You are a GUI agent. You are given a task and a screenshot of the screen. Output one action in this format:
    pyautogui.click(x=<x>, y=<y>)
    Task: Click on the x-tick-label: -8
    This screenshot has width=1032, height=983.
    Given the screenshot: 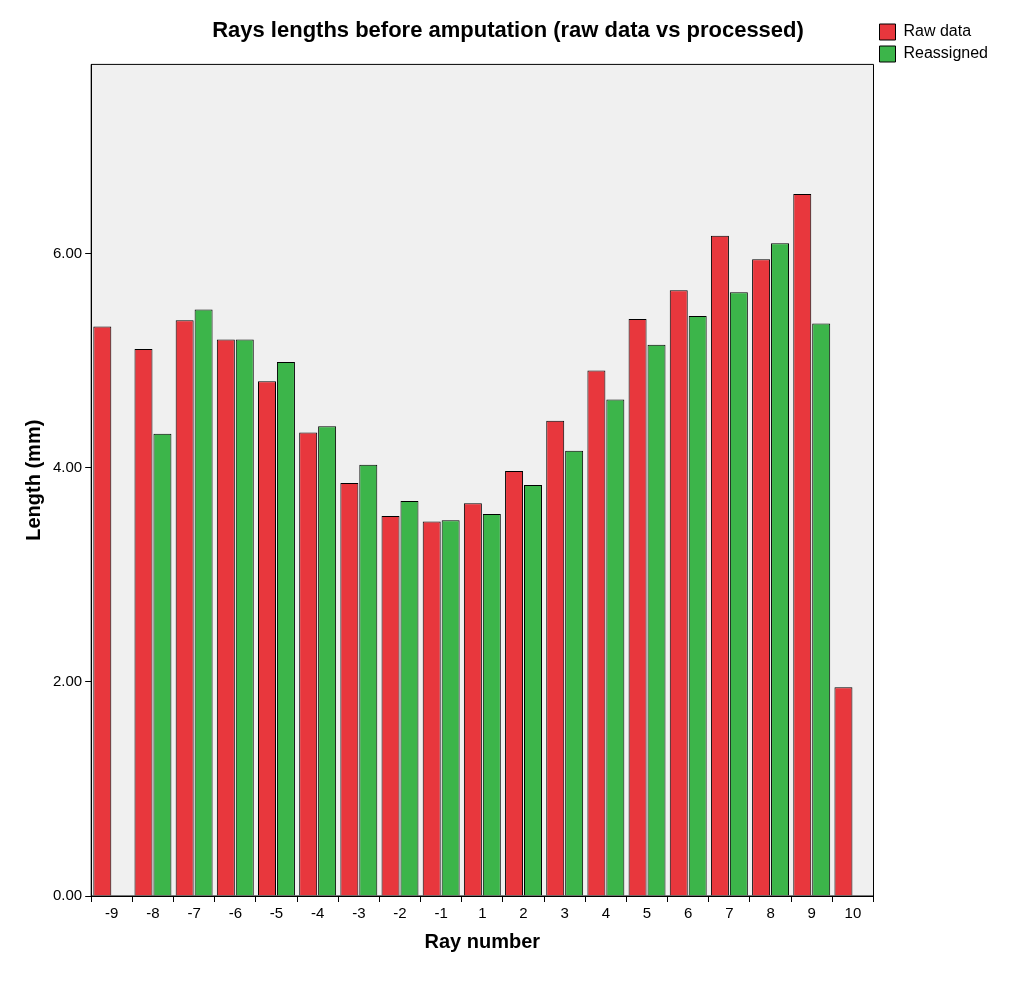 What is the action you would take?
    pyautogui.click(x=153, y=913)
    